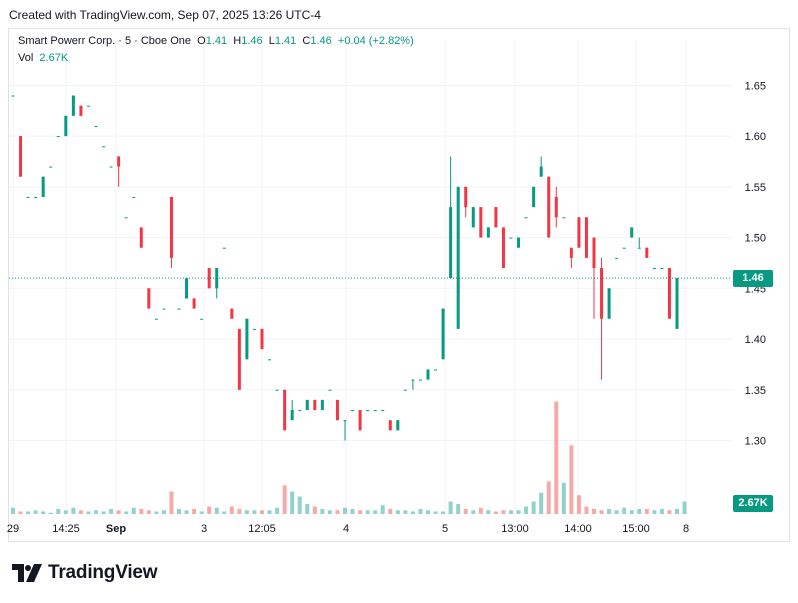 This screenshot has width=798, height=603. I want to click on tradingview-logo: TradingView, so click(85, 573).